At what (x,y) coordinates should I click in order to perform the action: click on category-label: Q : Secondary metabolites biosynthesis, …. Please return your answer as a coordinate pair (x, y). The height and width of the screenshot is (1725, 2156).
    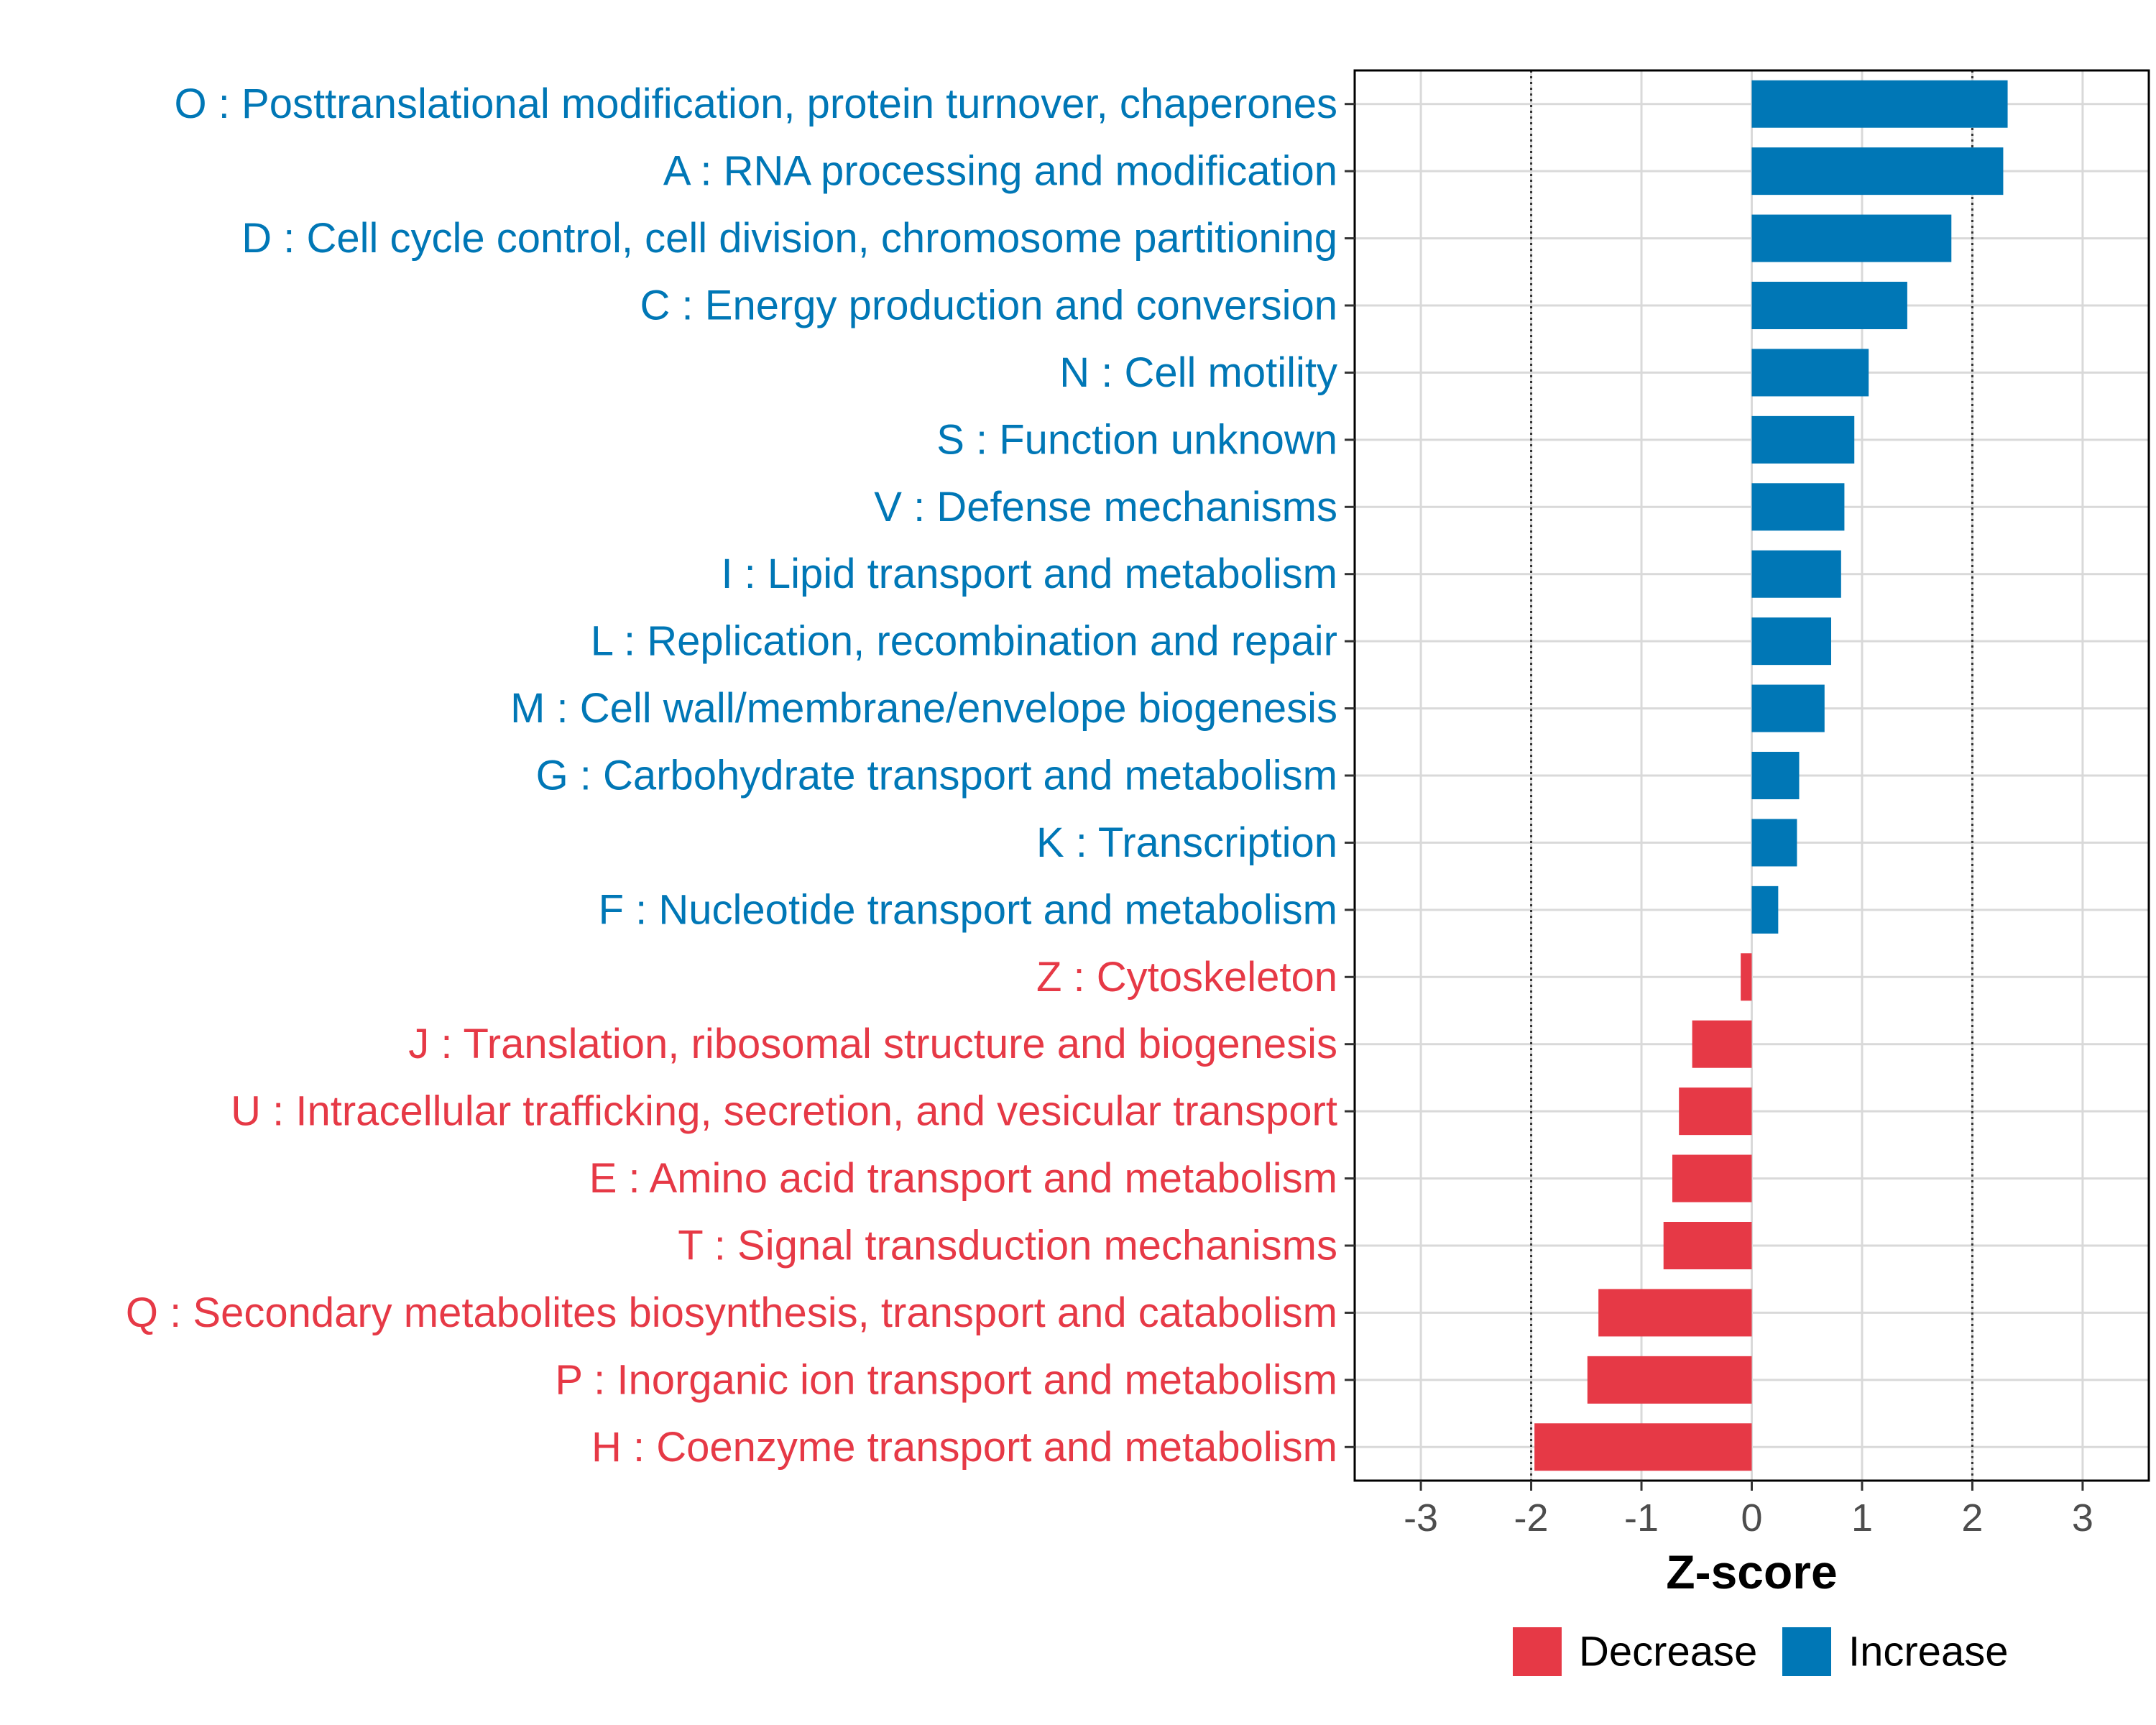
    Looking at the image, I should click on (731, 1312).